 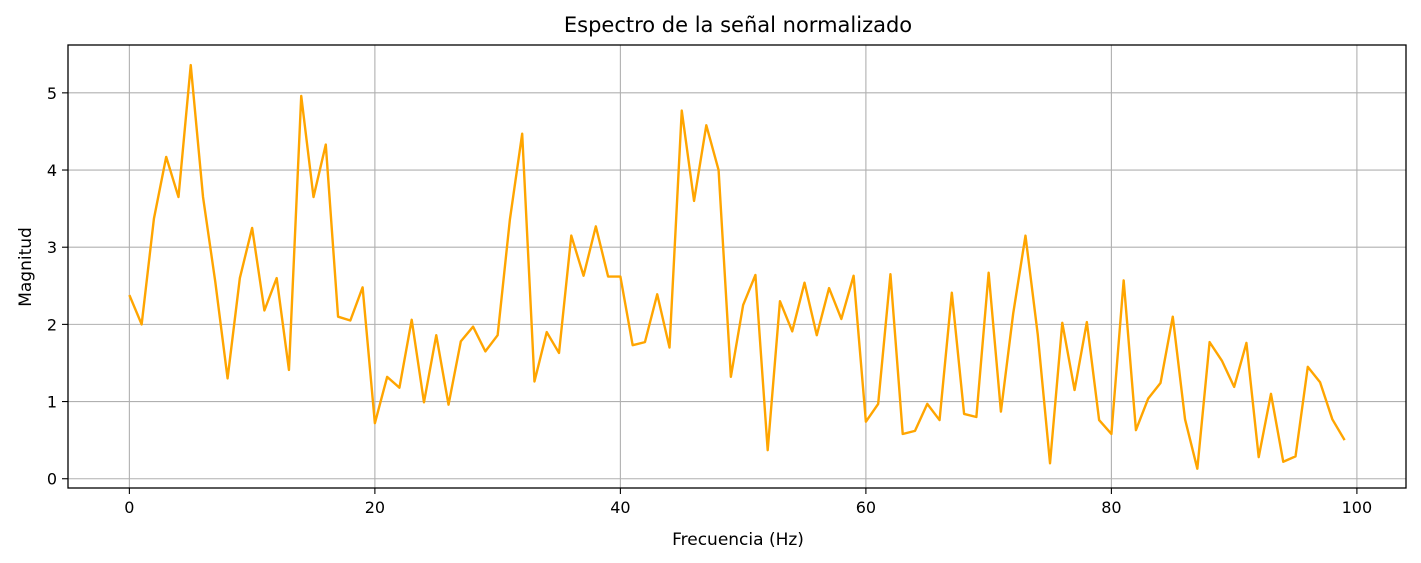 What do you see at coordinates (129, 507) in the screenshot?
I see `x-tick-label: 0` at bounding box center [129, 507].